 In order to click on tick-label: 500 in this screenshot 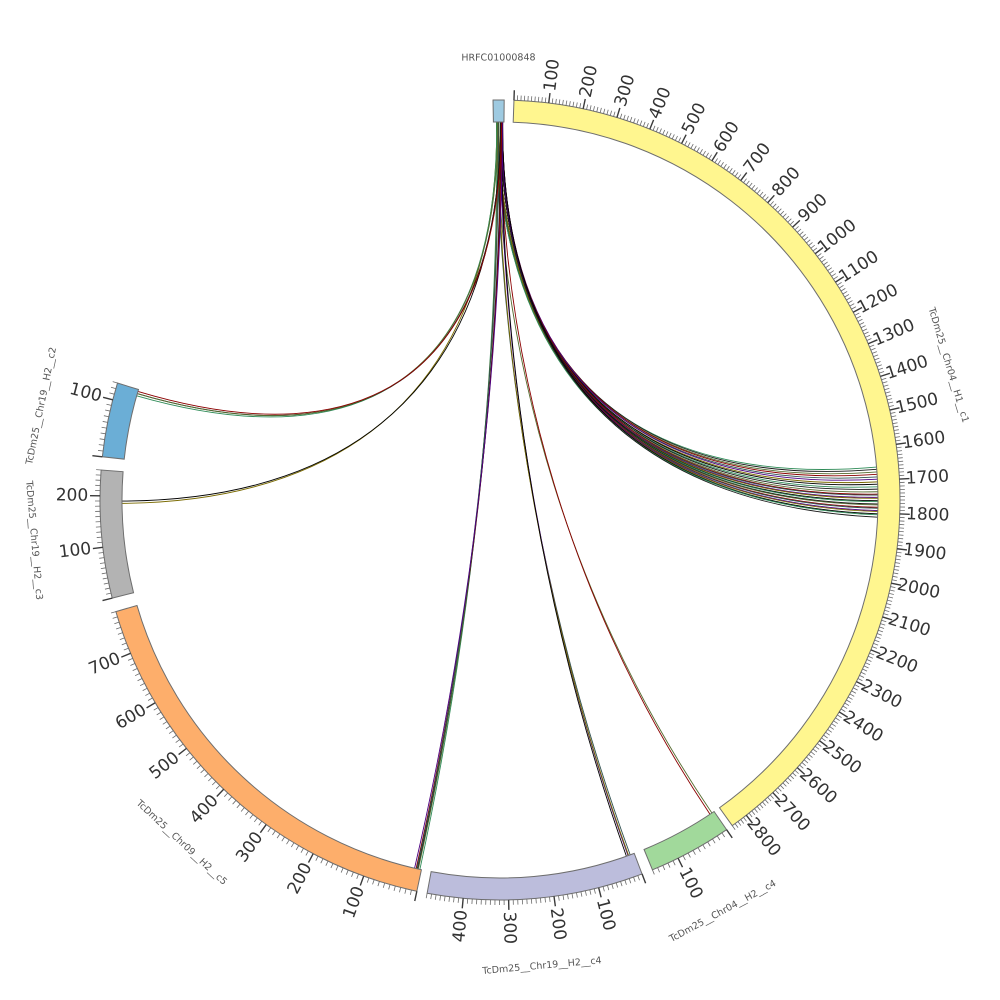, I will do `click(165, 766)`.